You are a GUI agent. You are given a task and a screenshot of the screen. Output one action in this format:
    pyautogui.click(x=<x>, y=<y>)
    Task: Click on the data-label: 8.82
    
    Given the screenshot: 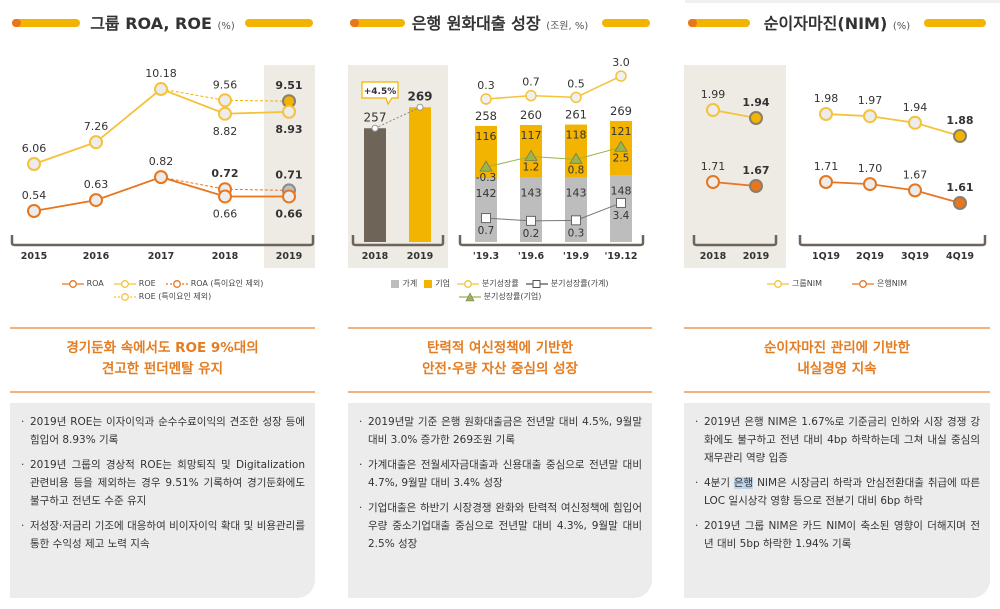 What is the action you would take?
    pyautogui.click(x=225, y=131)
    